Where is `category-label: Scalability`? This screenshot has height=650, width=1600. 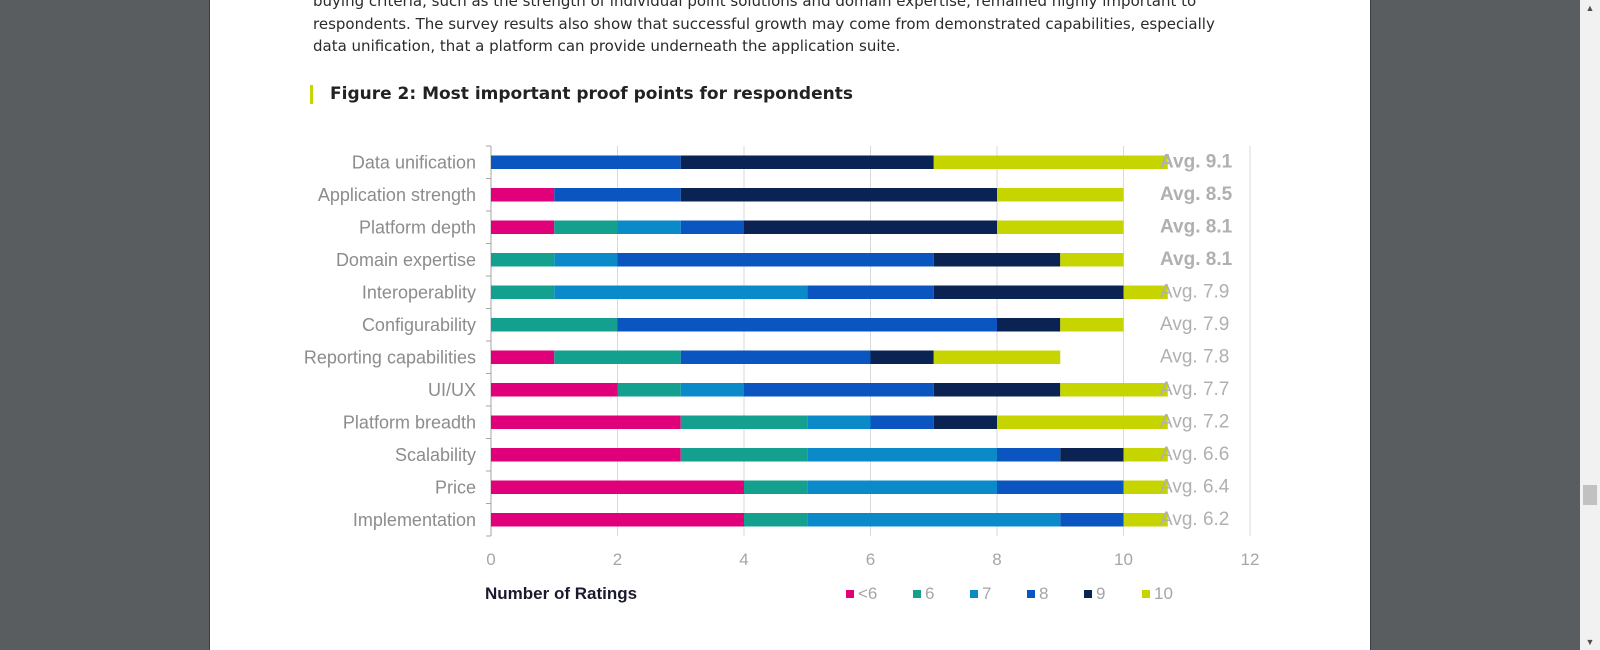
category-label: Scalability is located at coordinates (435, 455).